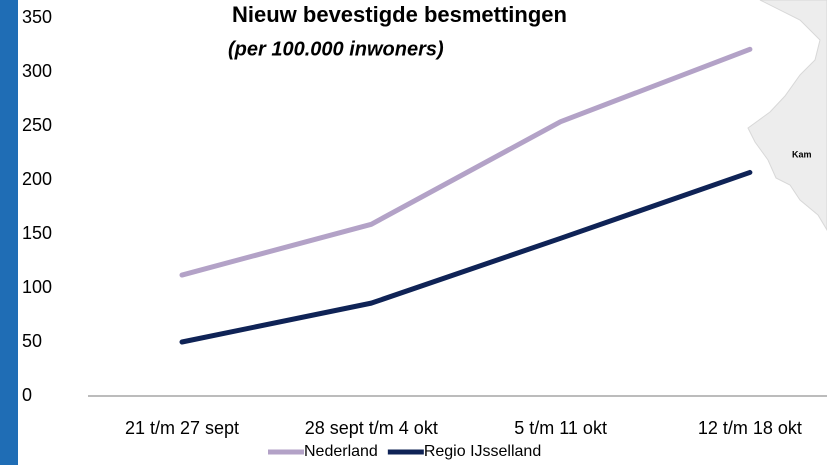 Image resolution: width=827 pixels, height=465 pixels. Describe the element at coordinates (37, 17) in the screenshot. I see `y-tick-label: 350` at that location.